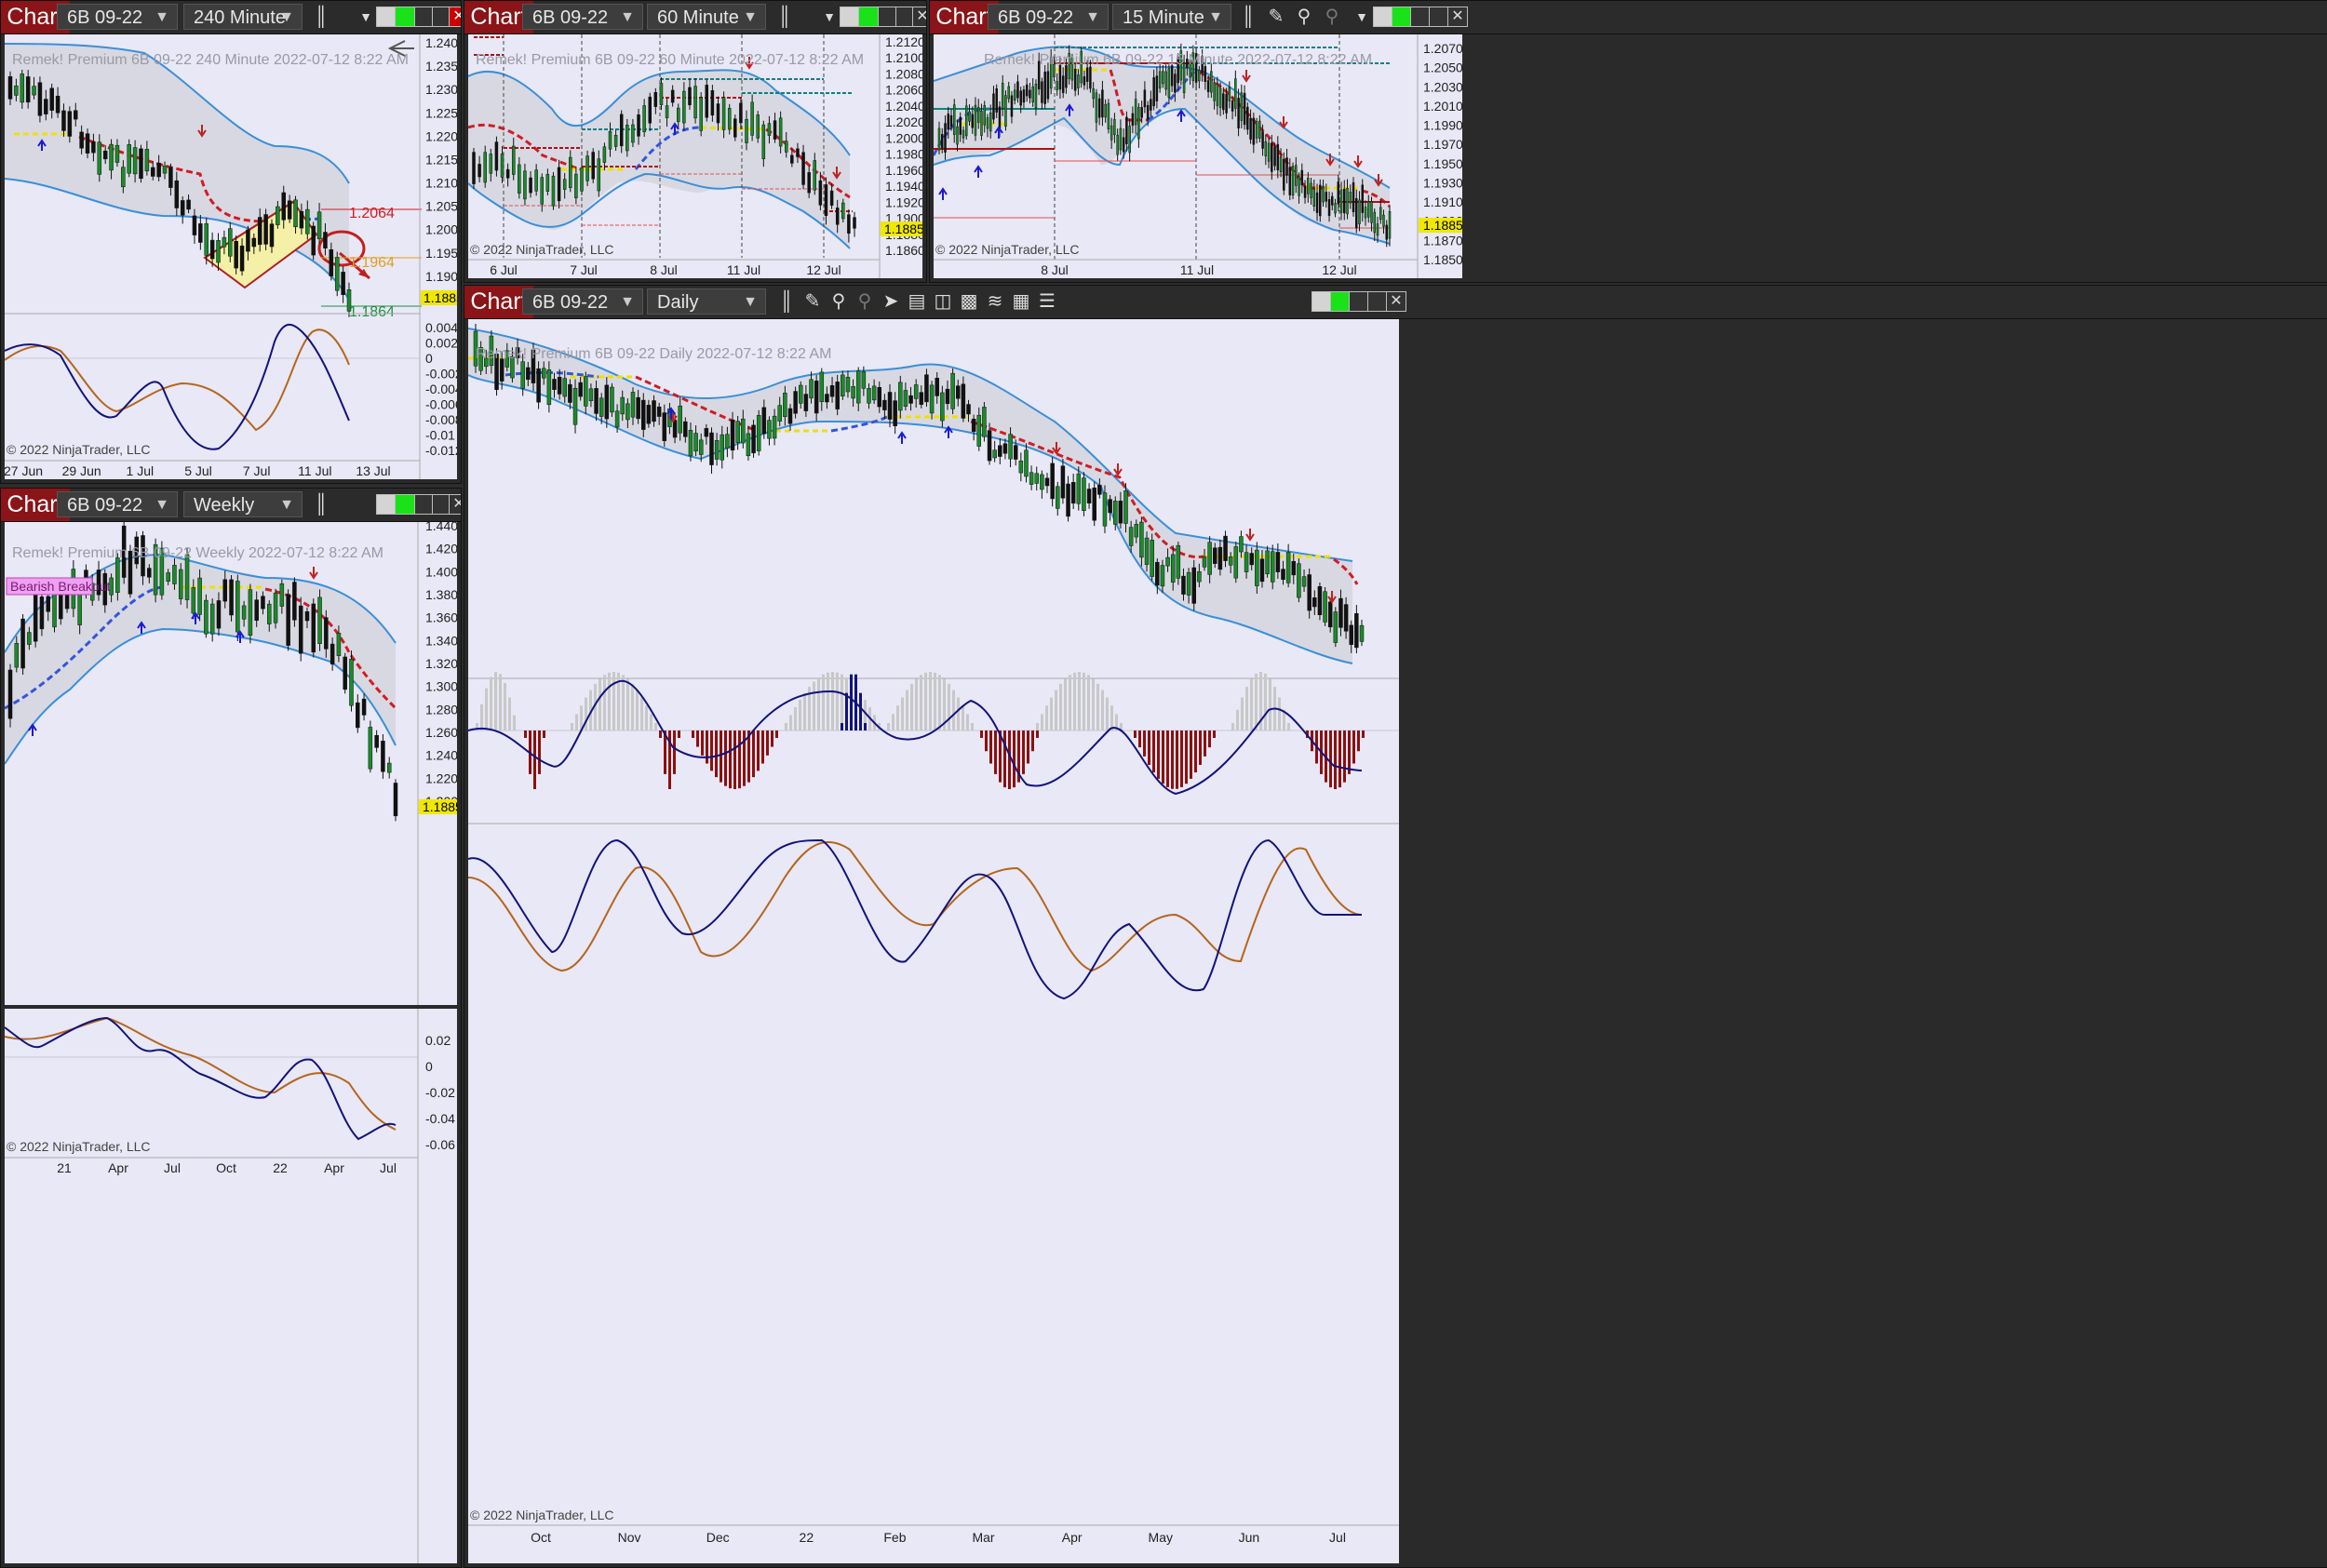  I want to click on properties-icon: ▦, so click(1021, 301).